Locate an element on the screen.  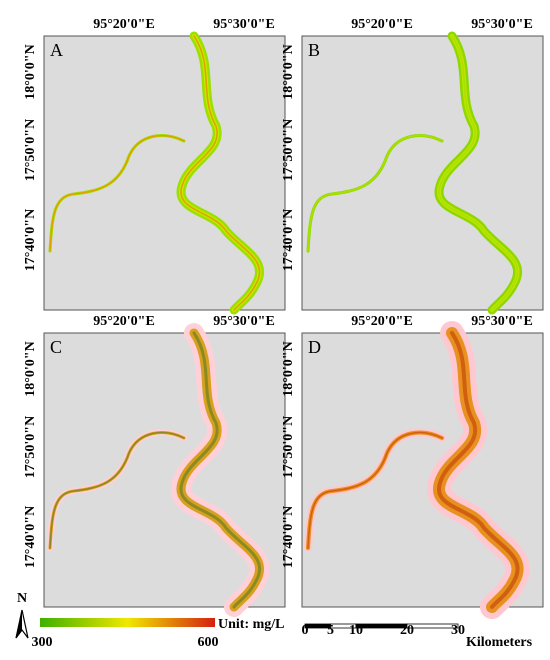
arrow-shade is located at coordinates (19, 624).